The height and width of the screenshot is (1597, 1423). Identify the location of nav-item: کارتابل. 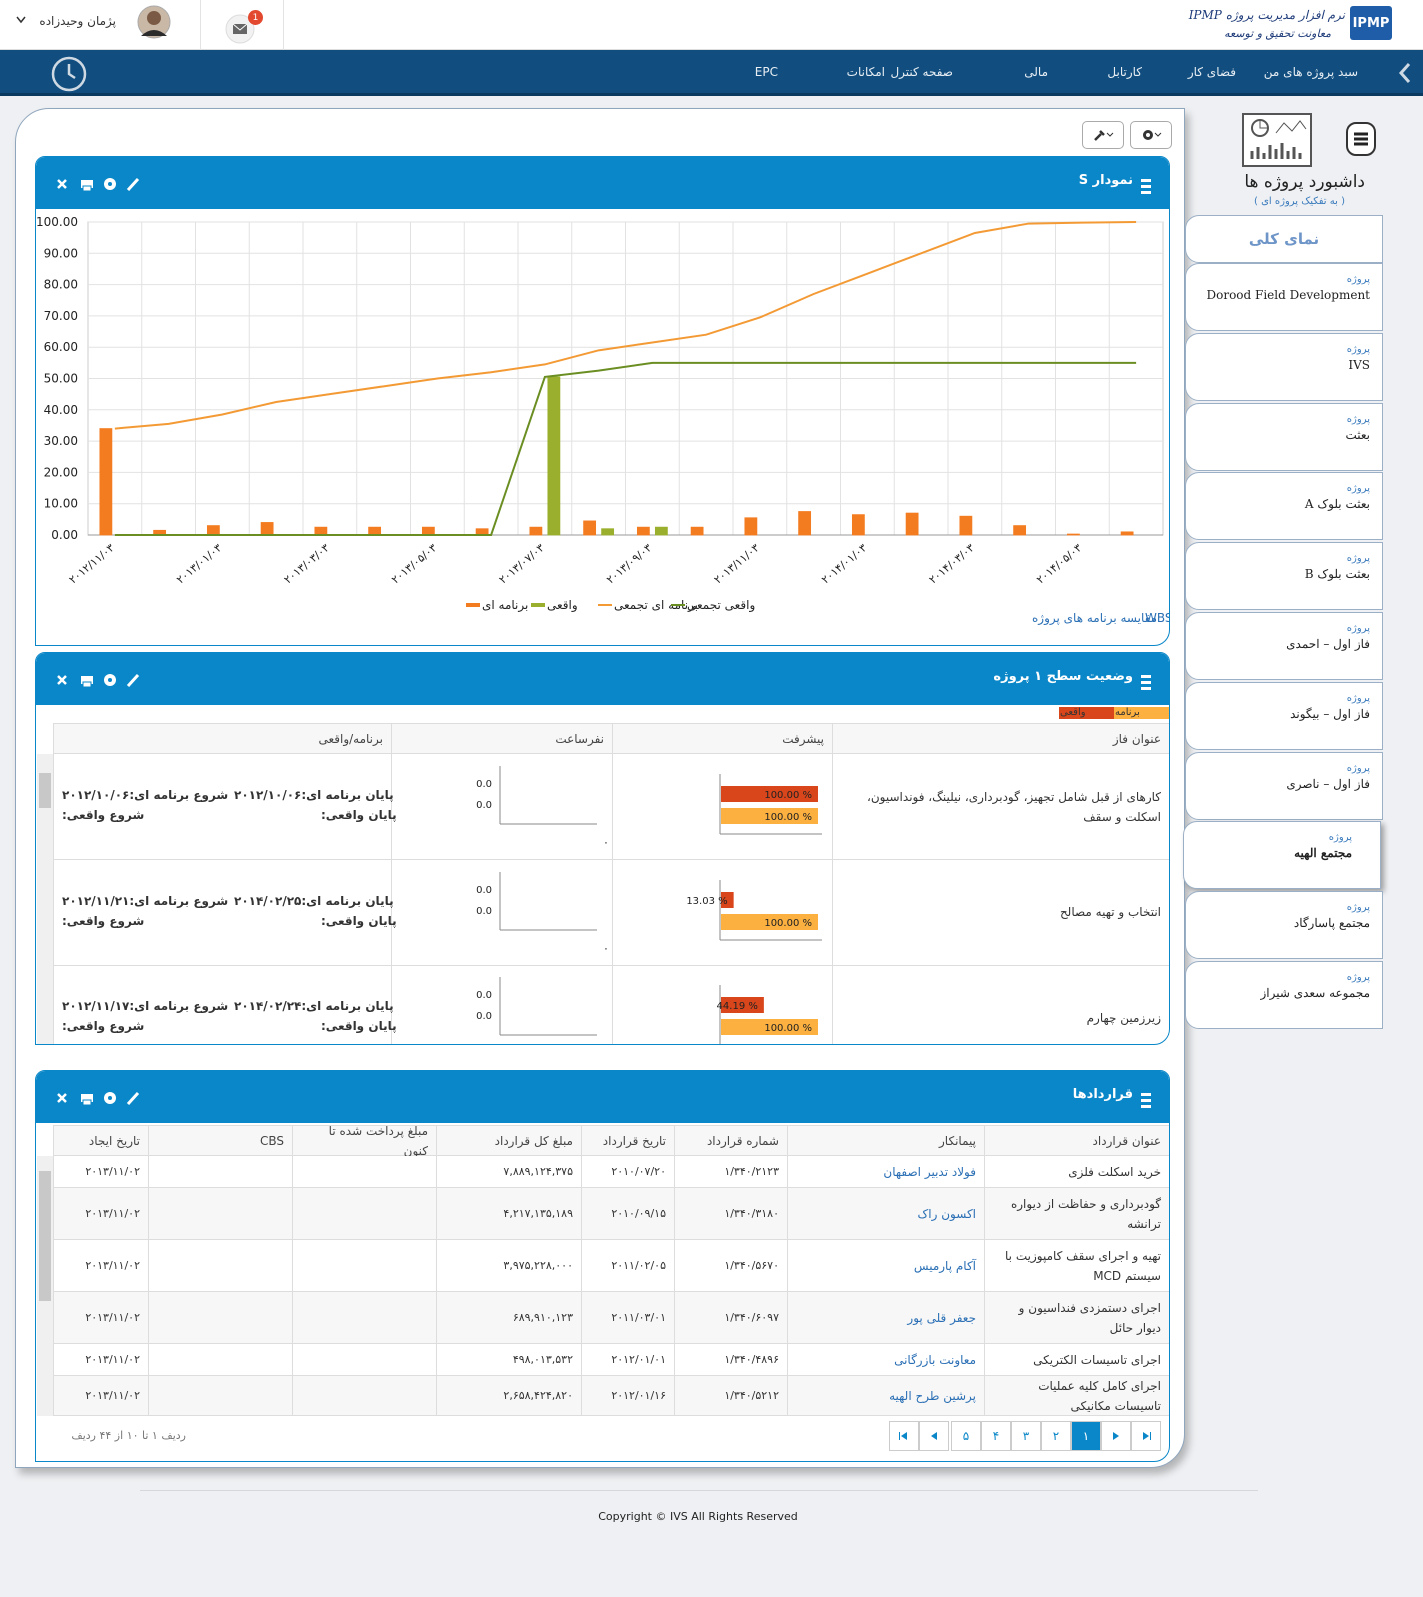
(1124, 72).